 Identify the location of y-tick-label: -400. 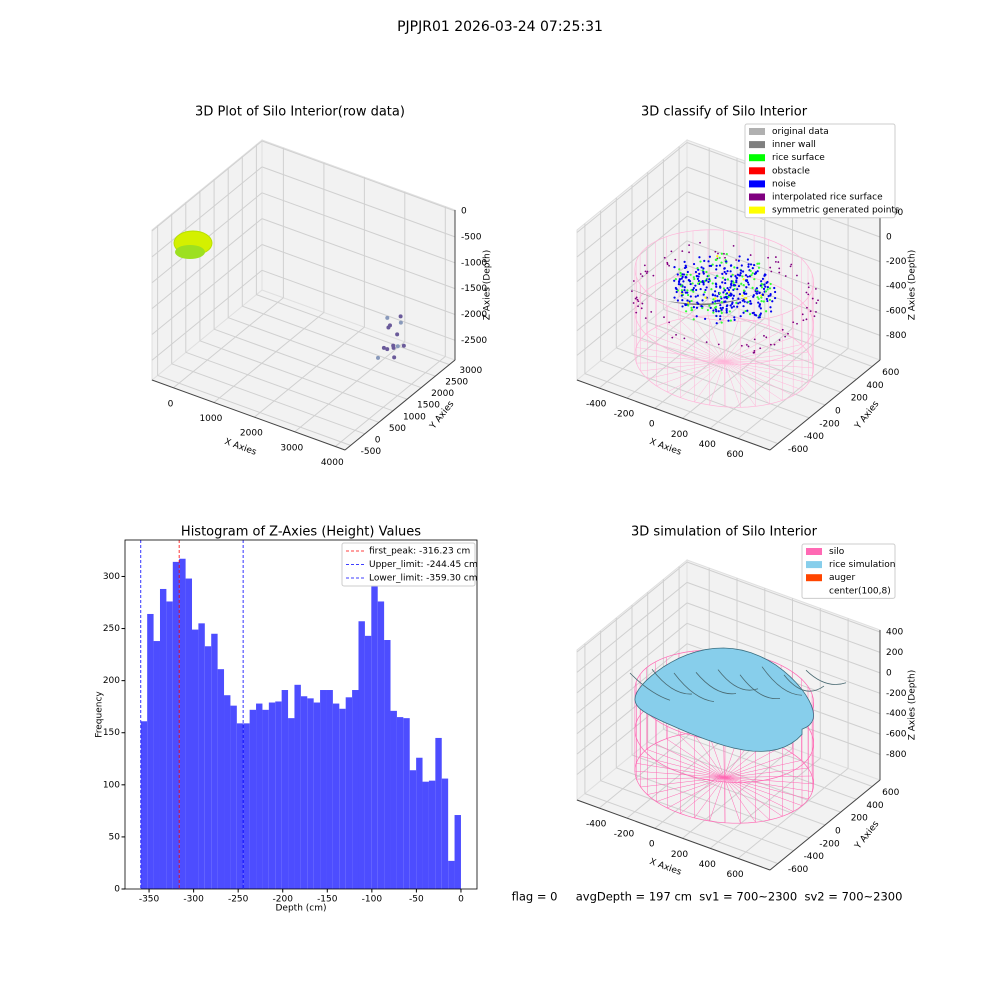
(814, 857).